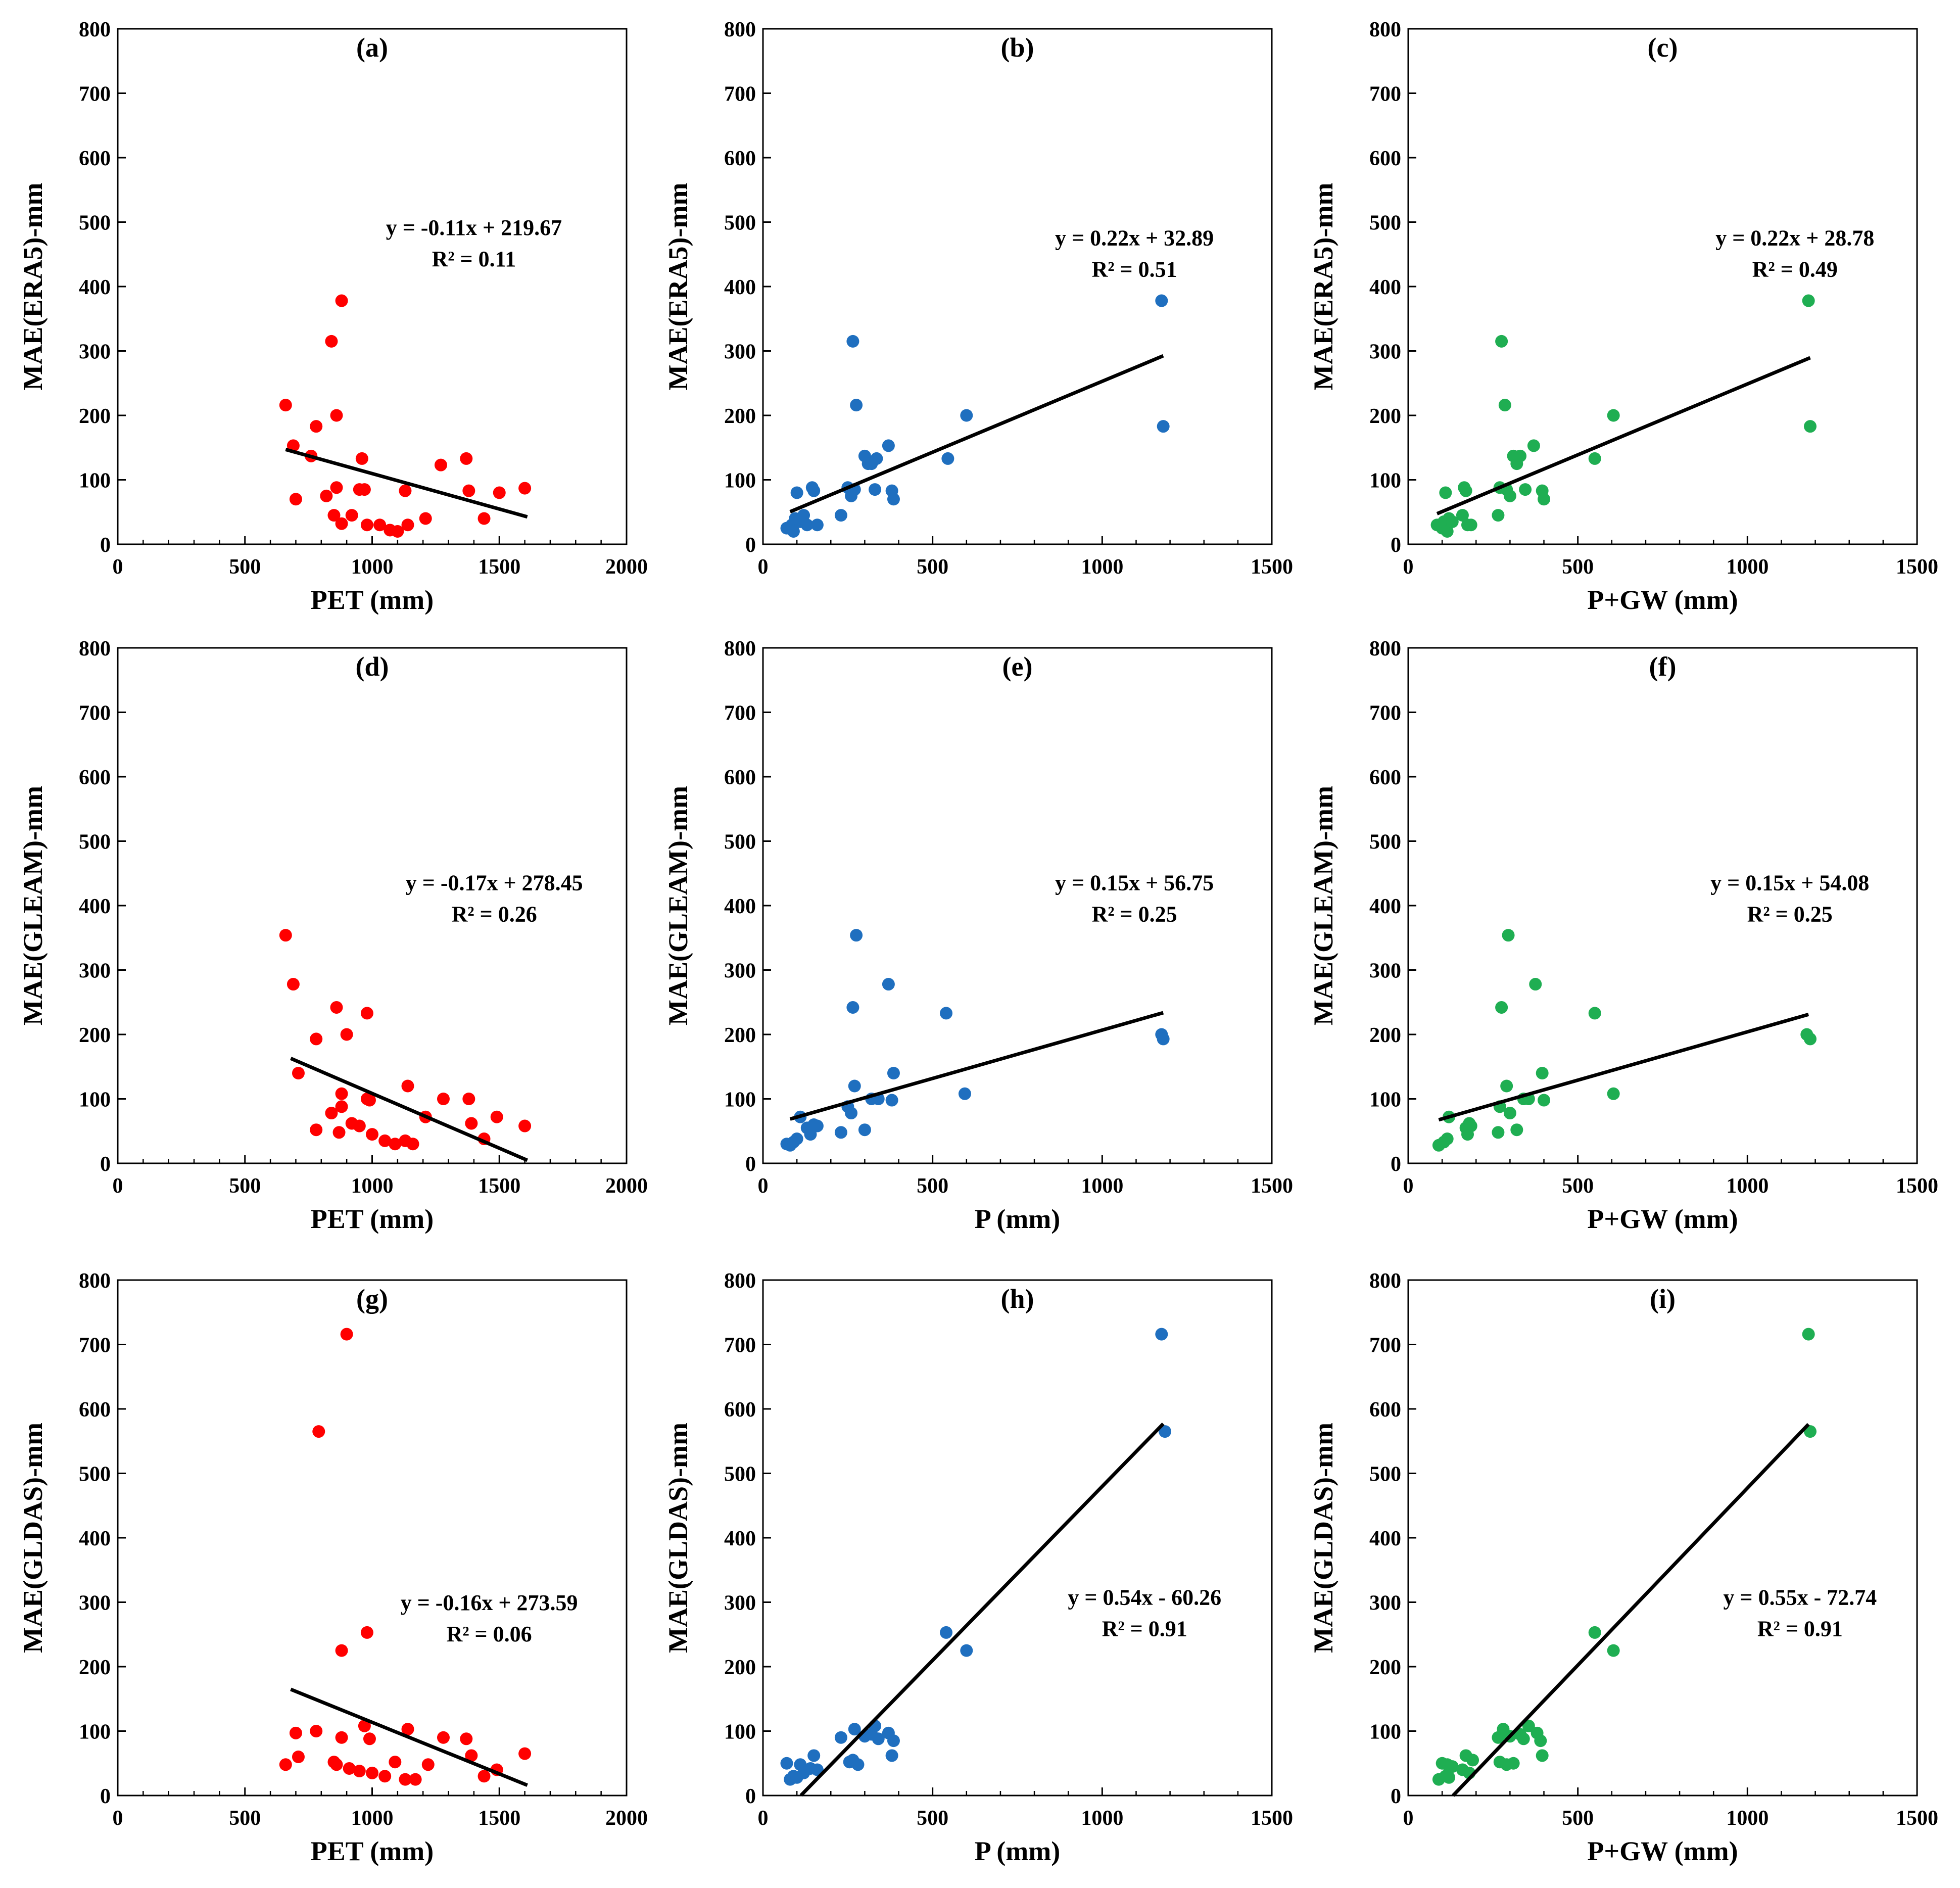 This screenshot has height=1888, width=1960. I want to click on trend-equation: y = 0.22x + 32.89, so click(1134, 238).